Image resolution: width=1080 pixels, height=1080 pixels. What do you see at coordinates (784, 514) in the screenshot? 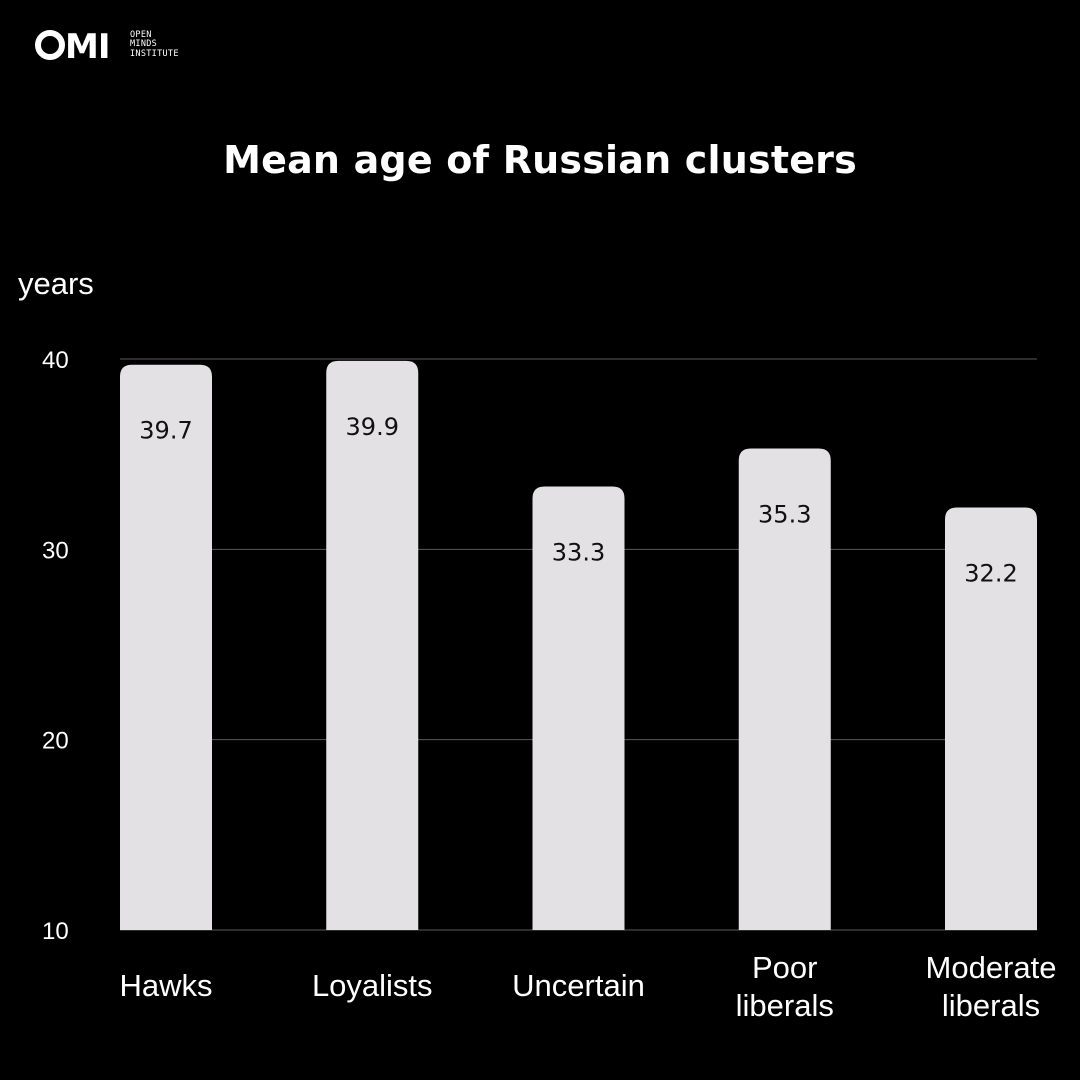
I see `bar-value-label: 35.3` at bounding box center [784, 514].